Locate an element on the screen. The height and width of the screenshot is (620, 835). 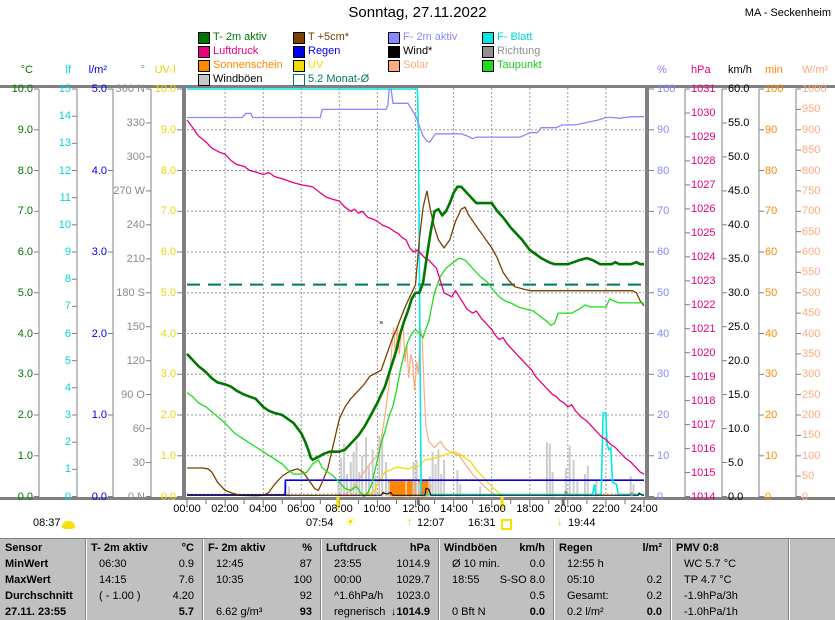
table-col-header: Regen is located at coordinates (576, 548).